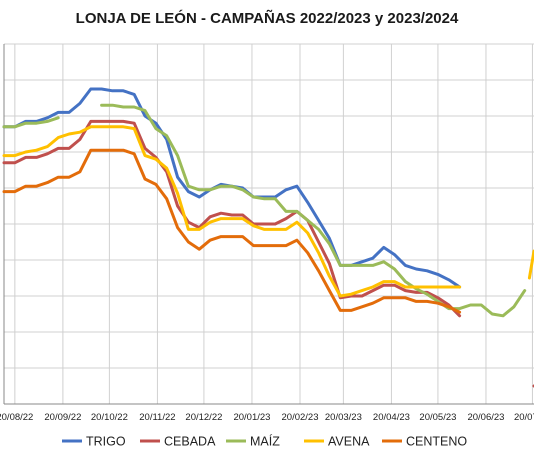 The width and height of the screenshot is (534, 462). What do you see at coordinates (530, 264) in the screenshot?
I see `series-line-avena` at bounding box center [530, 264].